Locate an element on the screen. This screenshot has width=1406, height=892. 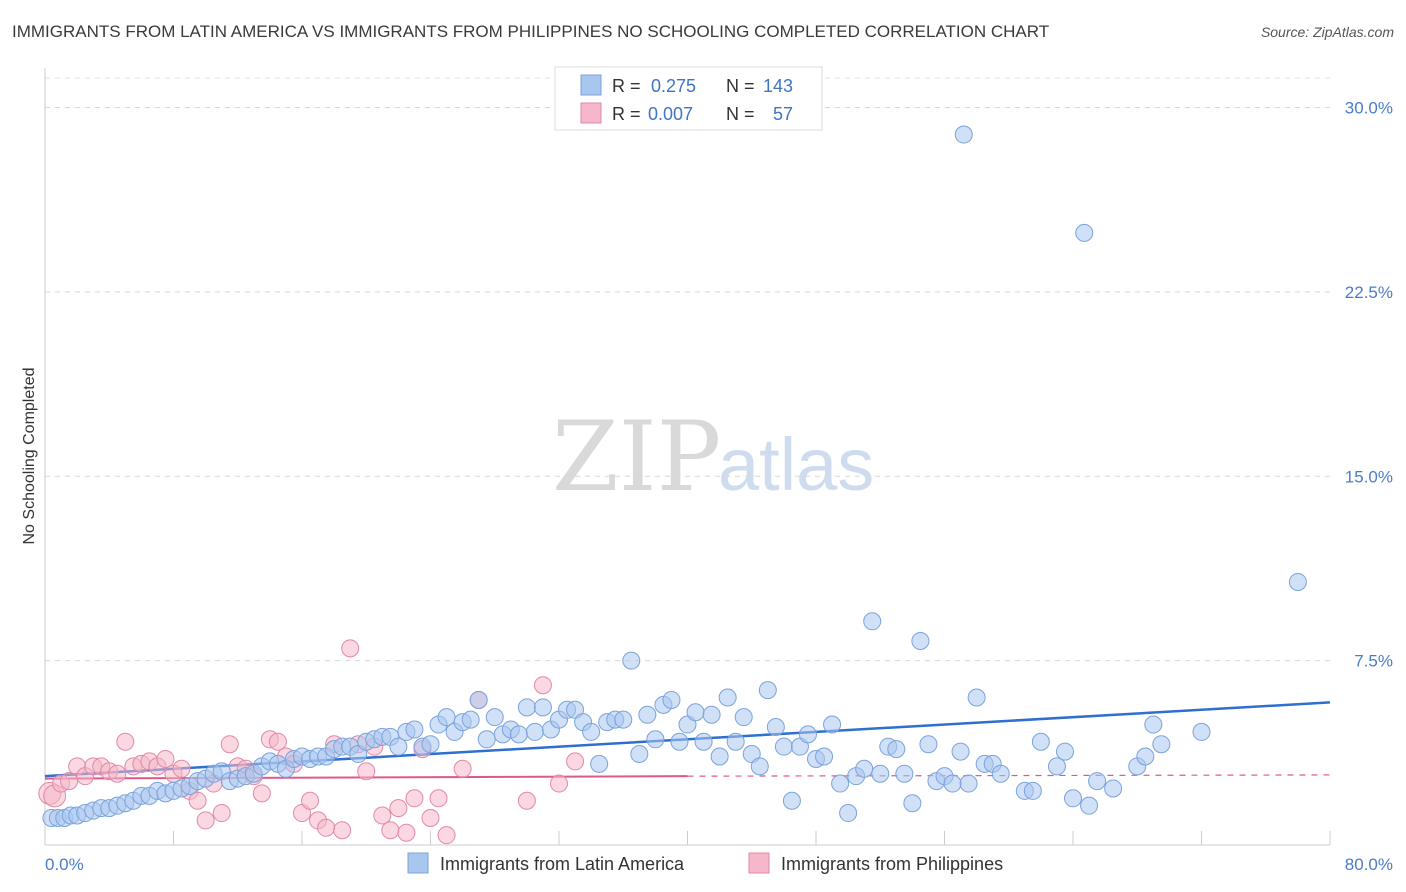
legend-label-latin-america: Immigrants from Latin America is located at coordinates (562, 864).